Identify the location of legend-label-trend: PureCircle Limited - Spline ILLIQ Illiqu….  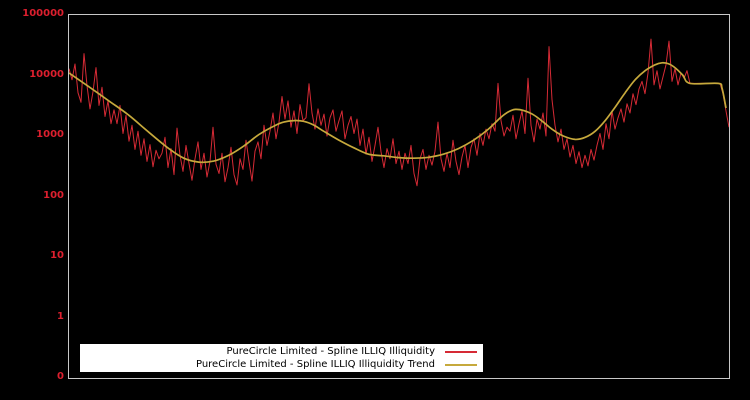
(315, 364).